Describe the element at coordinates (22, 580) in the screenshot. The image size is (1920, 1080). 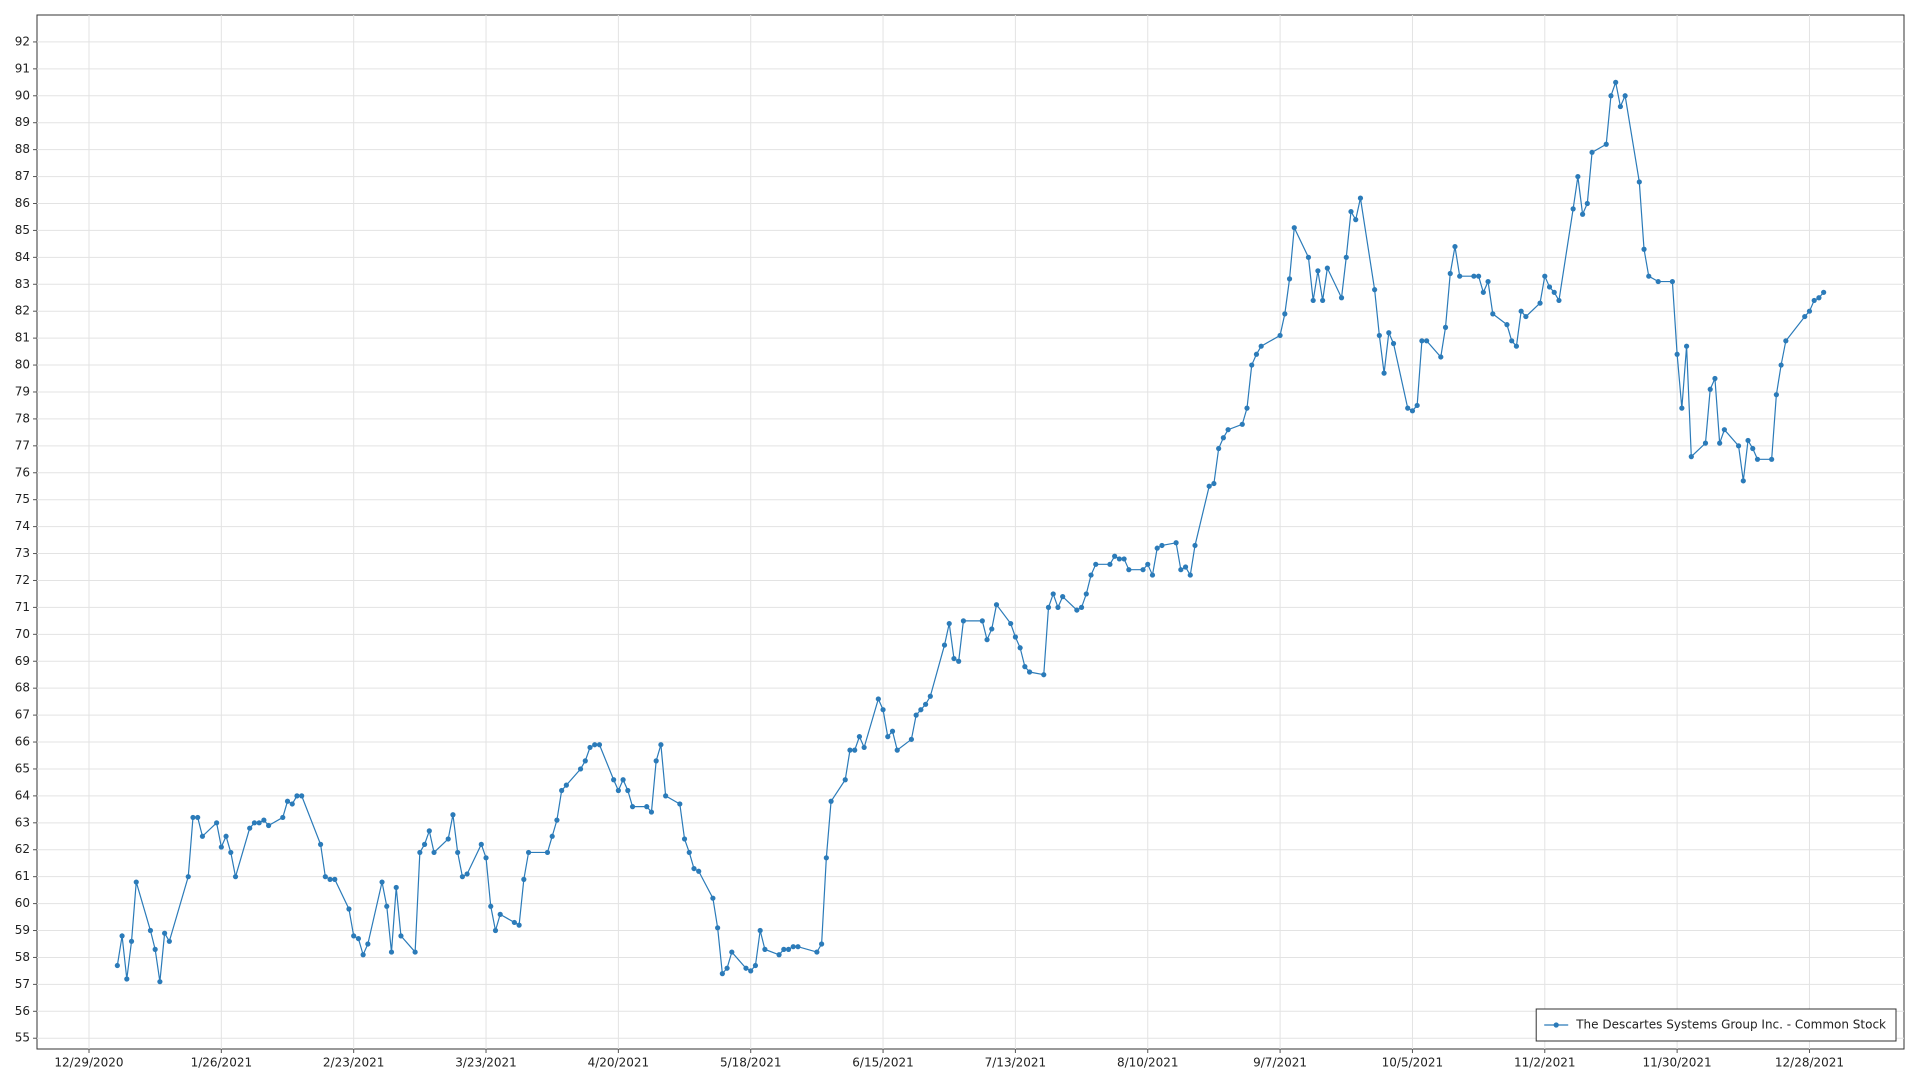
I see `y-tick-label: 72` at that location.